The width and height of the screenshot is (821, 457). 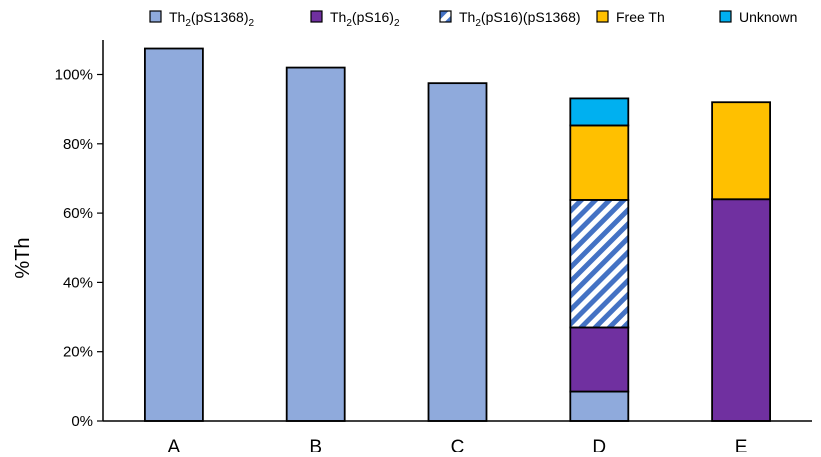 What do you see at coordinates (741, 310) in the screenshot?
I see `bar-segment-e-s2` at bounding box center [741, 310].